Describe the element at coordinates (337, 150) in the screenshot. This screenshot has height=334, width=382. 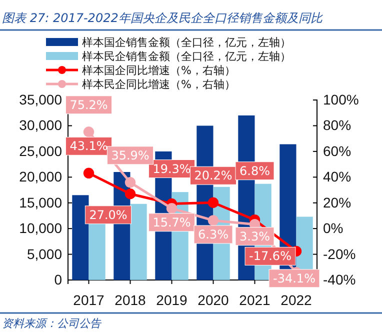
I see `y2-tick-label: 60%` at that location.